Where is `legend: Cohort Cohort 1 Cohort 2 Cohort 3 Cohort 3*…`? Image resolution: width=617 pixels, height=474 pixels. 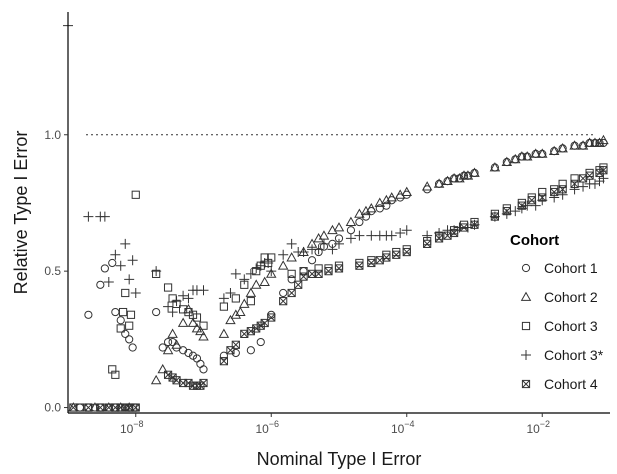 legend: Cohort Cohort 1 Cohort 2 Cohort 3 Cohort 3*… is located at coordinates (557, 312).